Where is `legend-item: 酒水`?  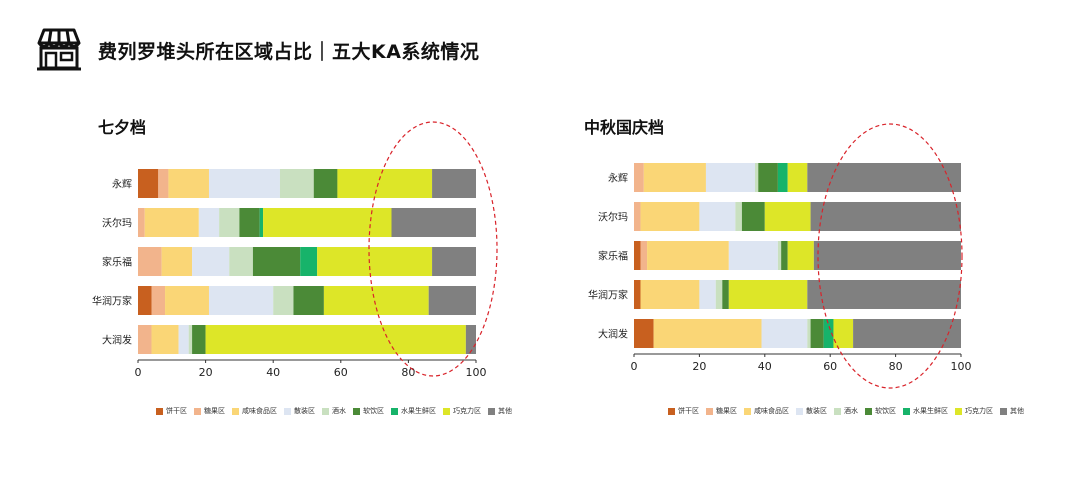
legend-item: 酒水 is located at coordinates (846, 411).